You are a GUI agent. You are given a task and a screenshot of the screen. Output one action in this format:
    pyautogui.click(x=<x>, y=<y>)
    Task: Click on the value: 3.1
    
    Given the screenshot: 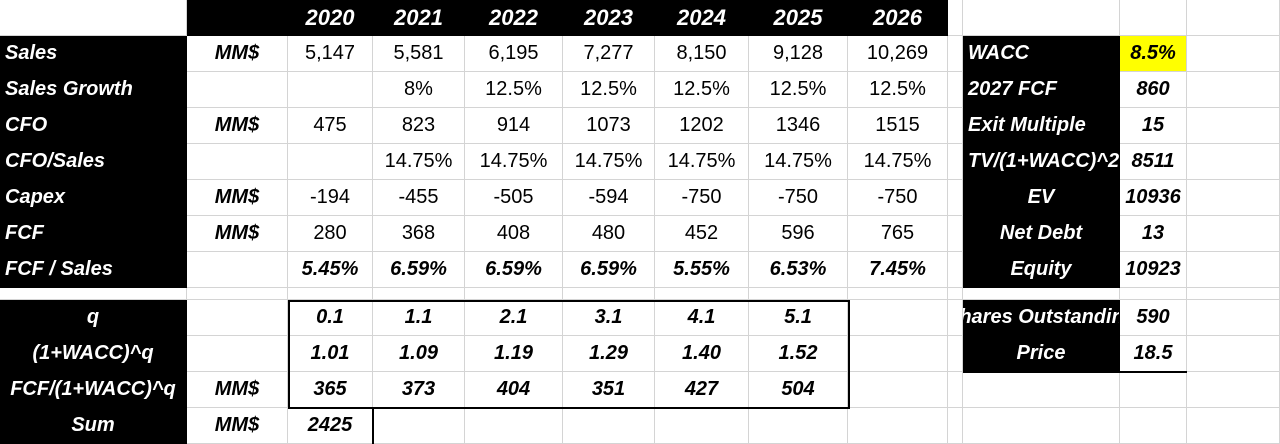 What is the action you would take?
    pyautogui.click(x=609, y=318)
    